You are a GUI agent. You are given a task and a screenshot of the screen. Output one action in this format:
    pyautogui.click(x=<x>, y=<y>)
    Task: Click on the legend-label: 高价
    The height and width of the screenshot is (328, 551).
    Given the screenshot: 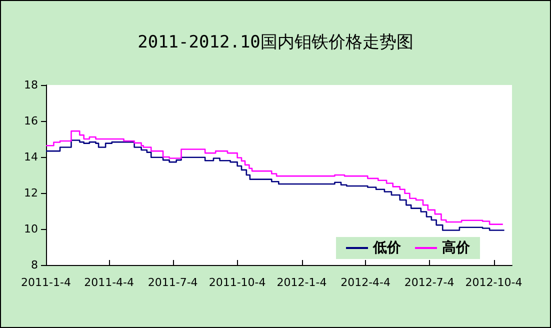 What is the action you would take?
    pyautogui.click(x=456, y=247)
    